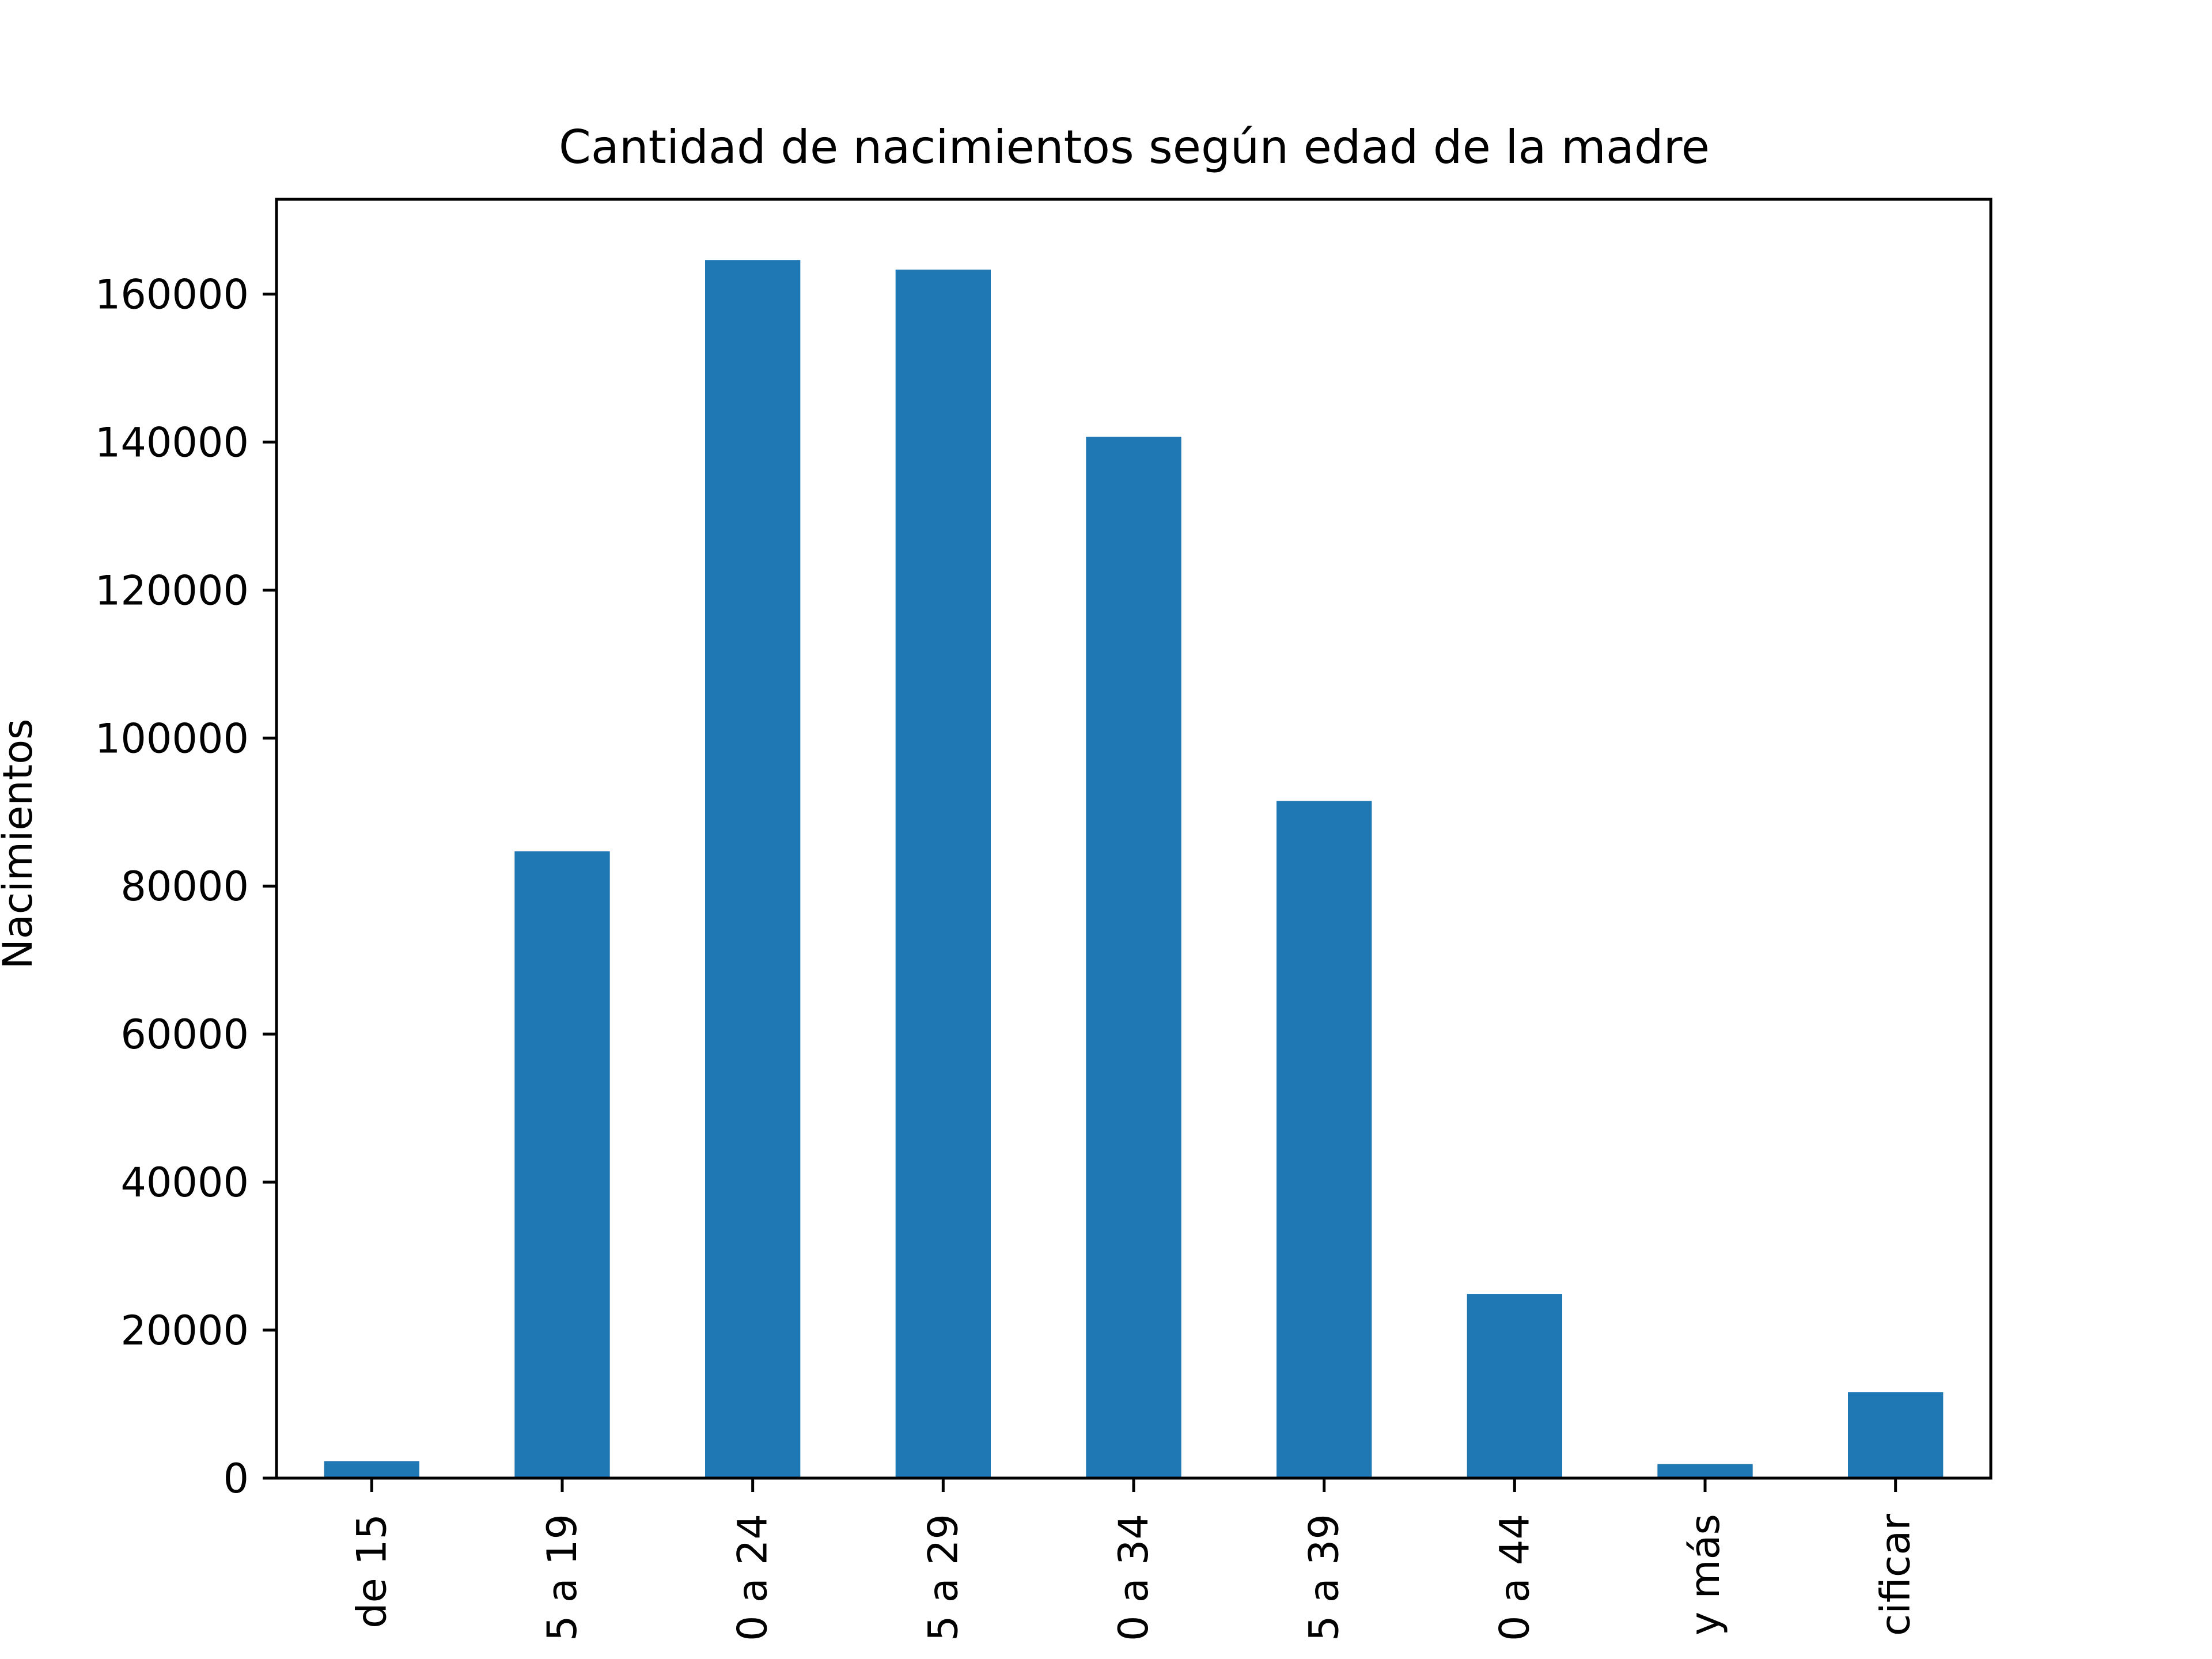 This screenshot has height=1659, width=2212. Describe the element at coordinates (236, 1478) in the screenshot. I see `y-tick-label-0: 0` at that location.